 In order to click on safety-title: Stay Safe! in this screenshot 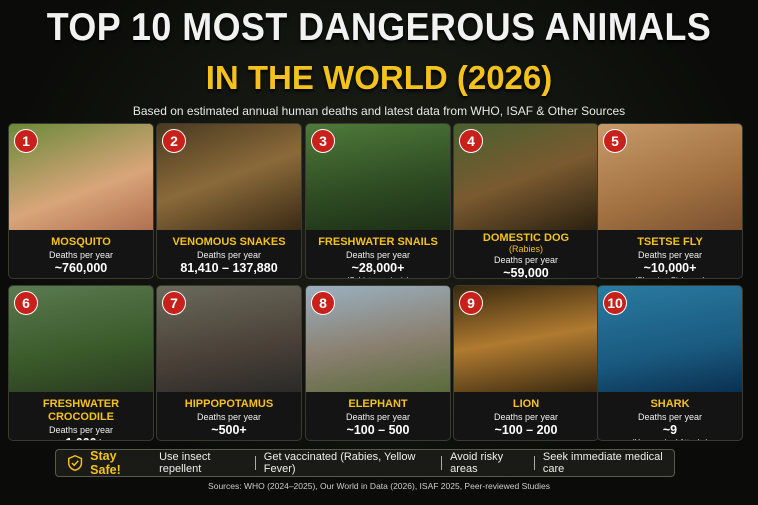, I will do `click(105, 463)`.